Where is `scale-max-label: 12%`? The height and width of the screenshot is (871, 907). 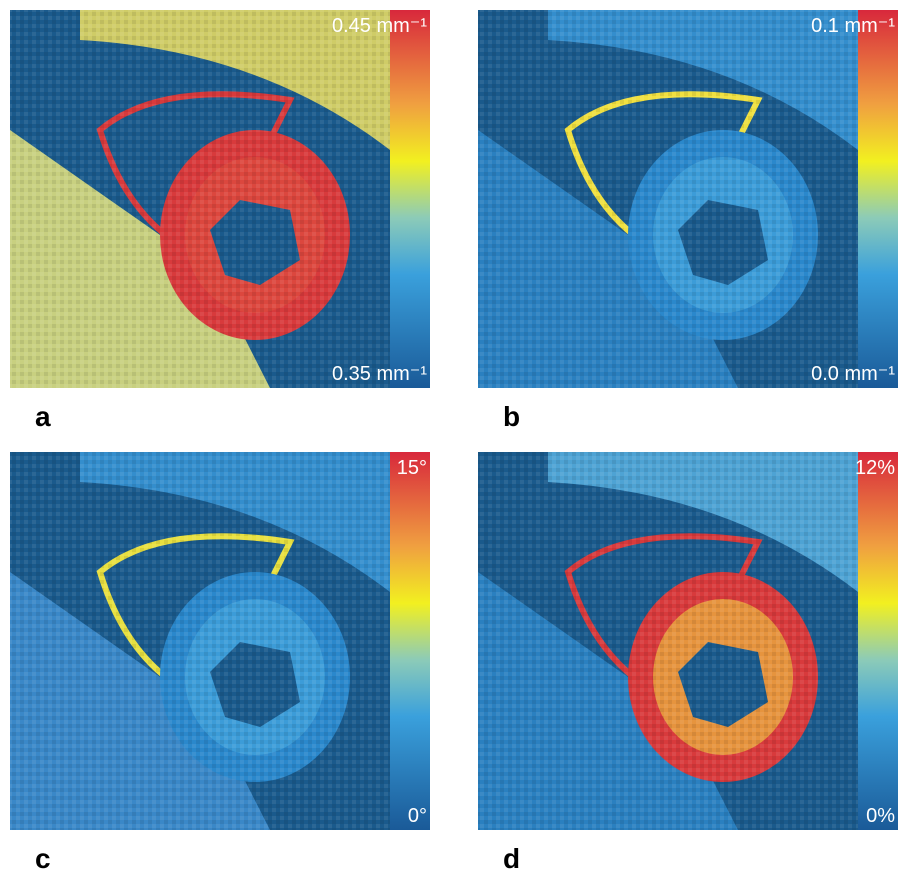 scale-max-label: 12% is located at coordinates (875, 468).